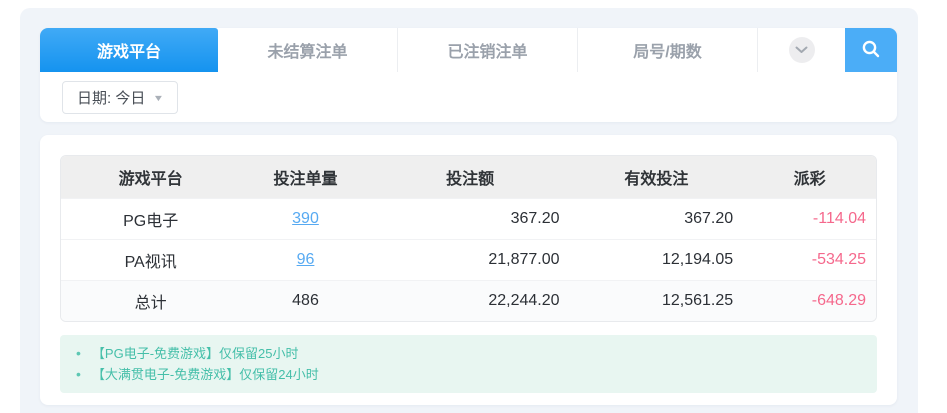 This screenshot has width=947, height=413. I want to click on tab-label: 游戏平台, so click(128, 52).